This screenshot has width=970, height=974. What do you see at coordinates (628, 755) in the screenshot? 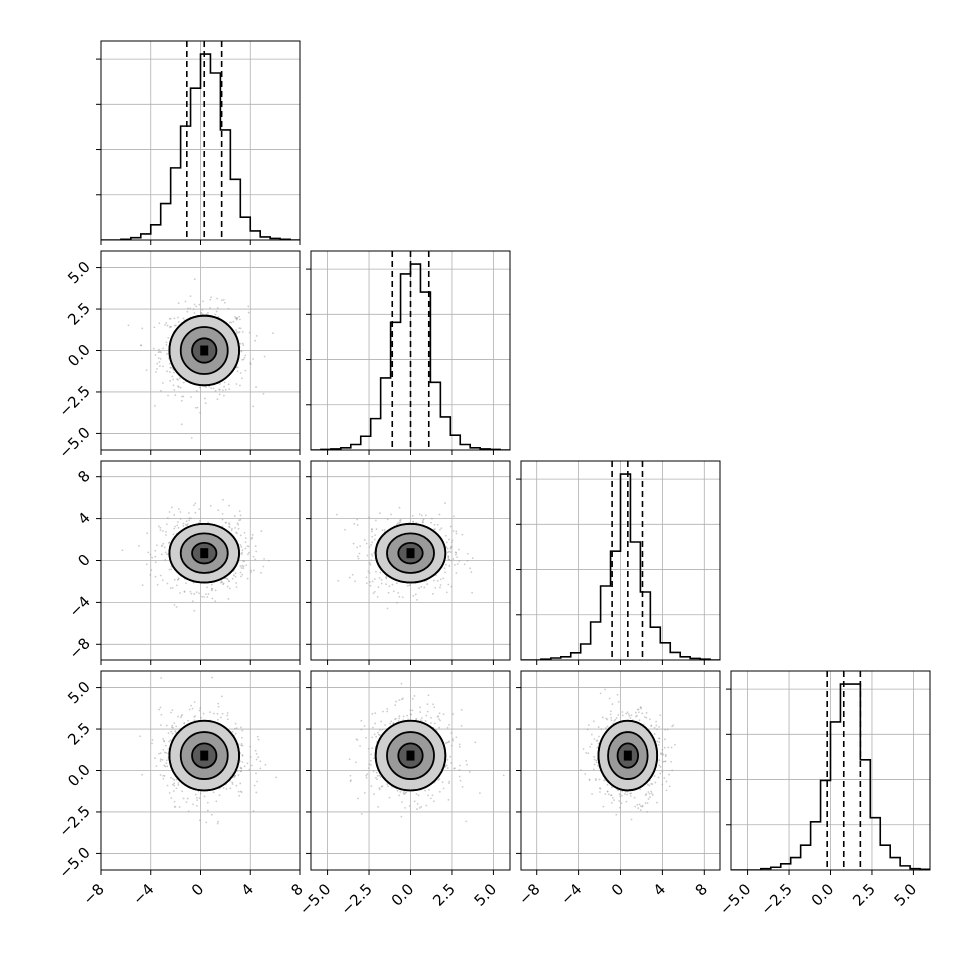
I see `contour-outer` at bounding box center [628, 755].